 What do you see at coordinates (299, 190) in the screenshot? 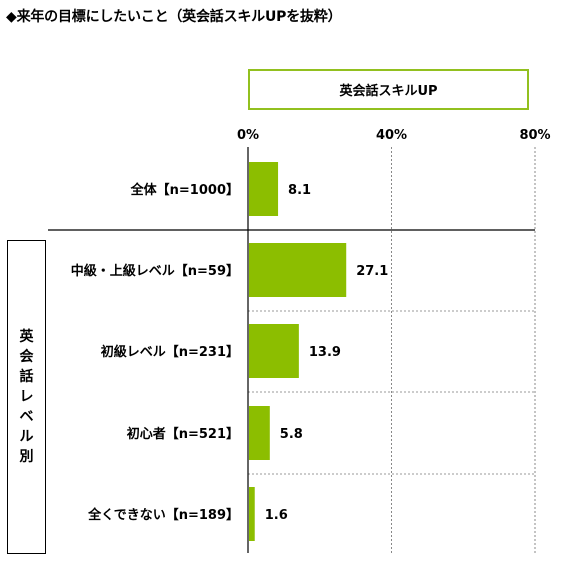
I see `data-label: 8.1` at bounding box center [299, 190].